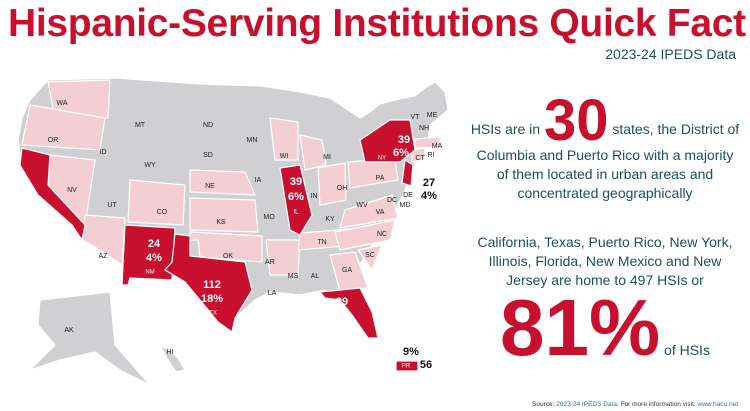  What do you see at coordinates (140, 125) in the screenshot?
I see `state-label: MT` at bounding box center [140, 125].